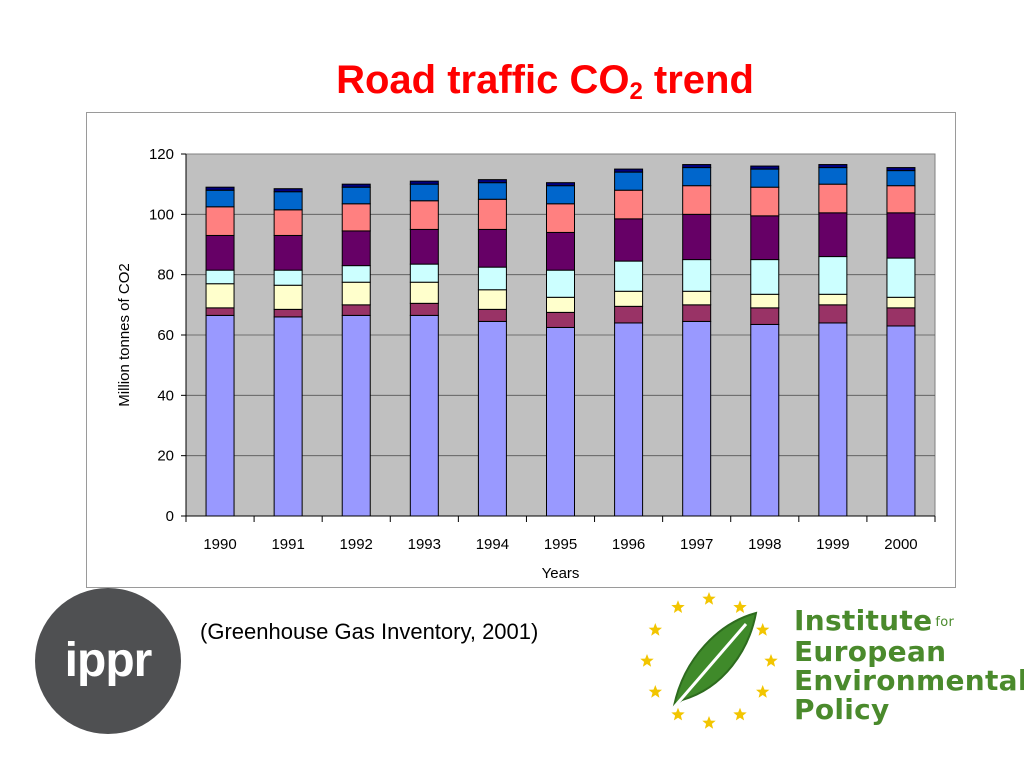 This screenshot has height=768, width=1024. What do you see at coordinates (424, 544) in the screenshot?
I see `x-tick-label: 1993` at bounding box center [424, 544].